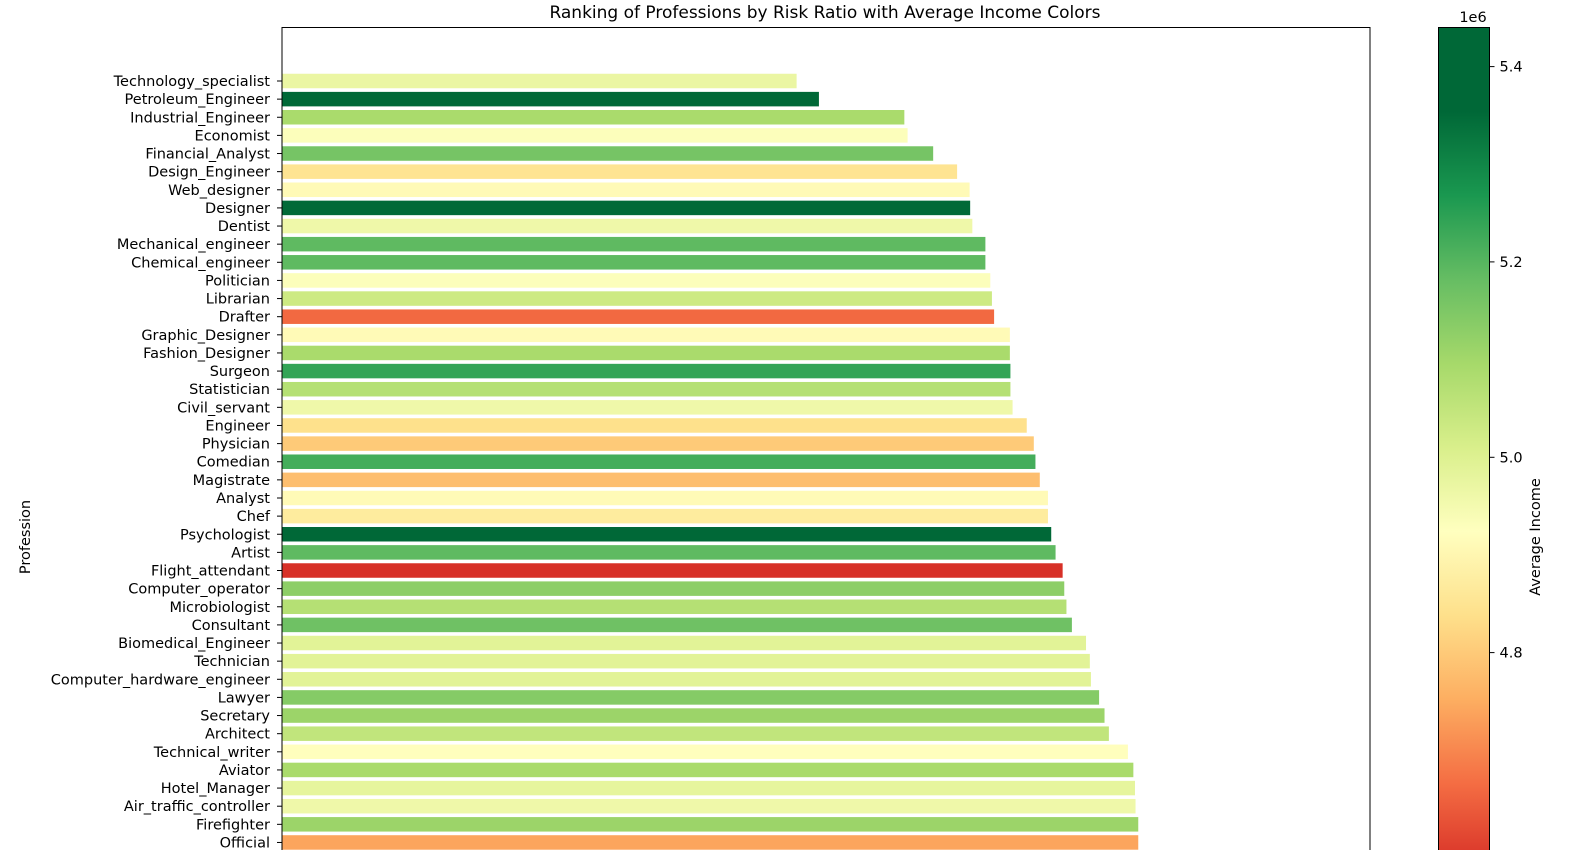 Image resolution: width=1570 pixels, height=850 pixels. Describe the element at coordinates (710, 824) in the screenshot. I see `bar-firefighter` at that location.